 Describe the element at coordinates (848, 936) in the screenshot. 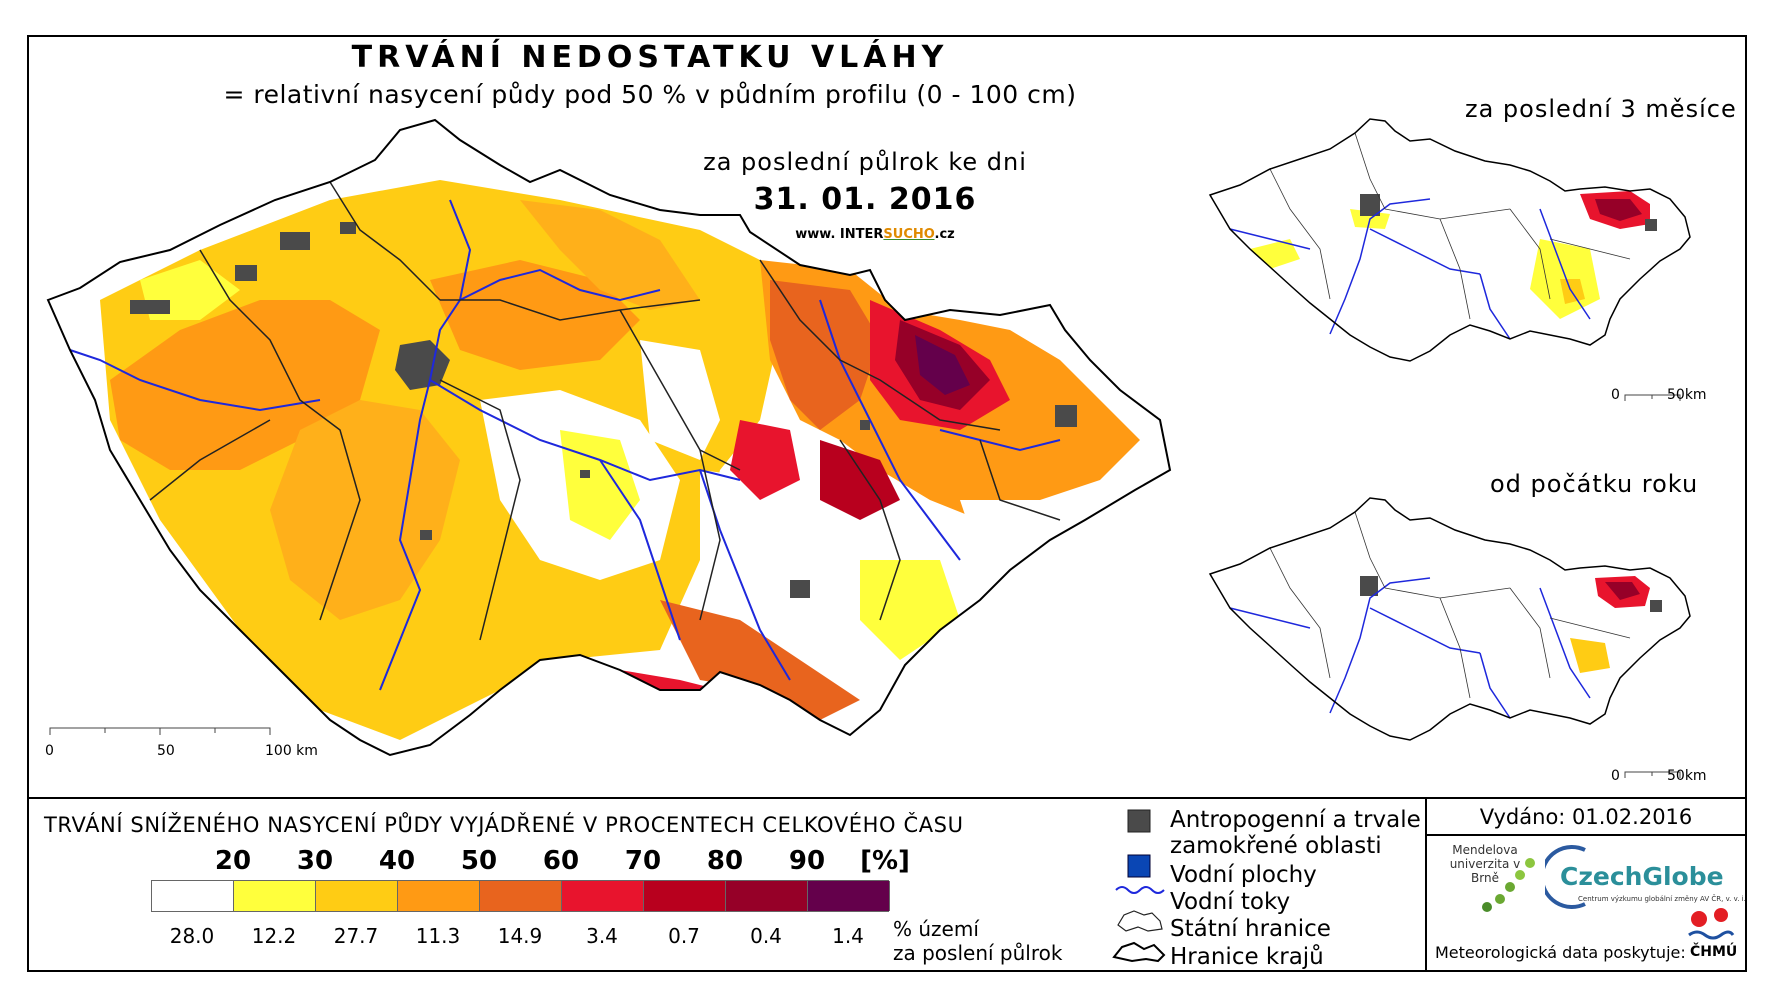

I see `legend-share-value: 1.4` at that location.